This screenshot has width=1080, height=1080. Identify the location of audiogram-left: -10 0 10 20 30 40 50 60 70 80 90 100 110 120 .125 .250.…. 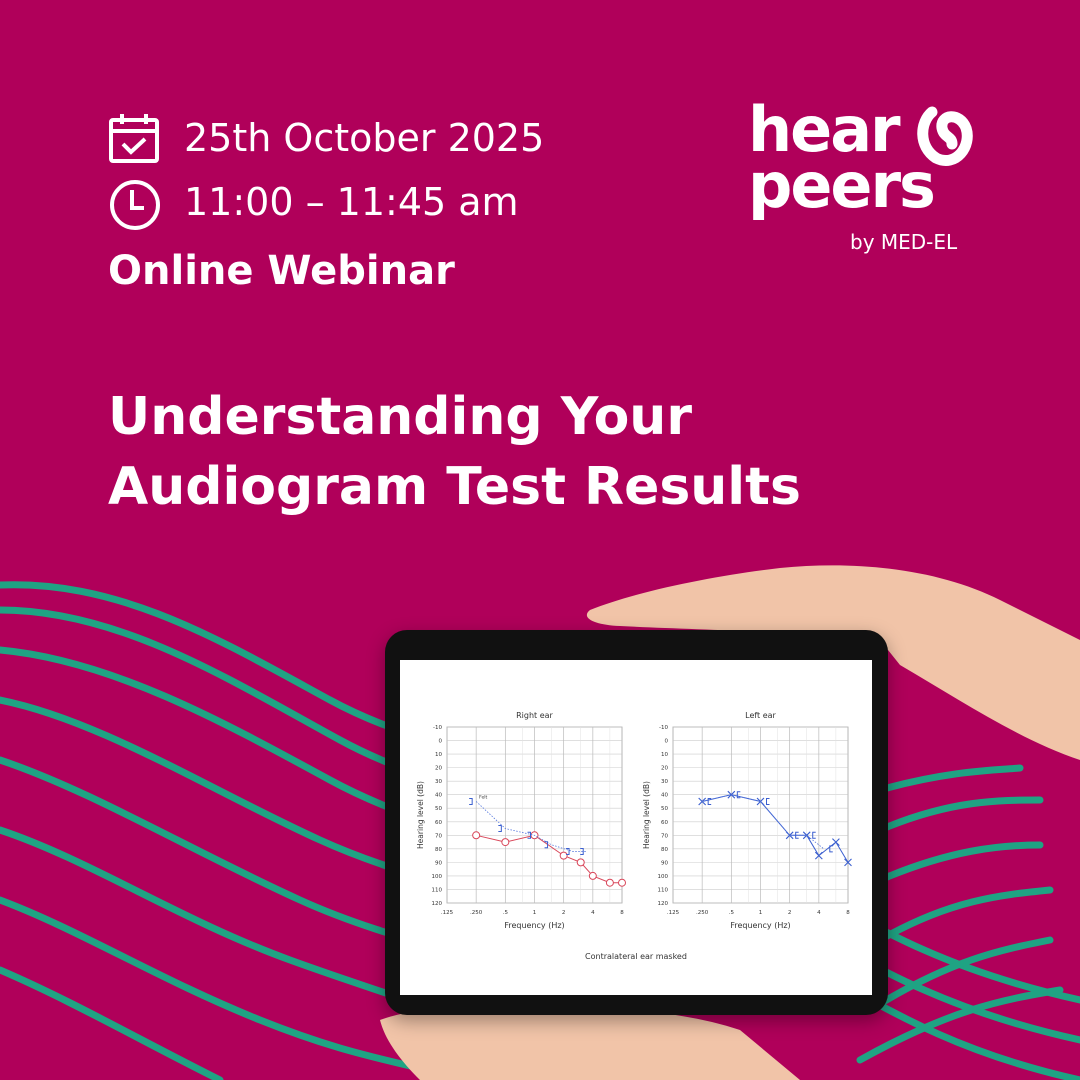
(747, 820).